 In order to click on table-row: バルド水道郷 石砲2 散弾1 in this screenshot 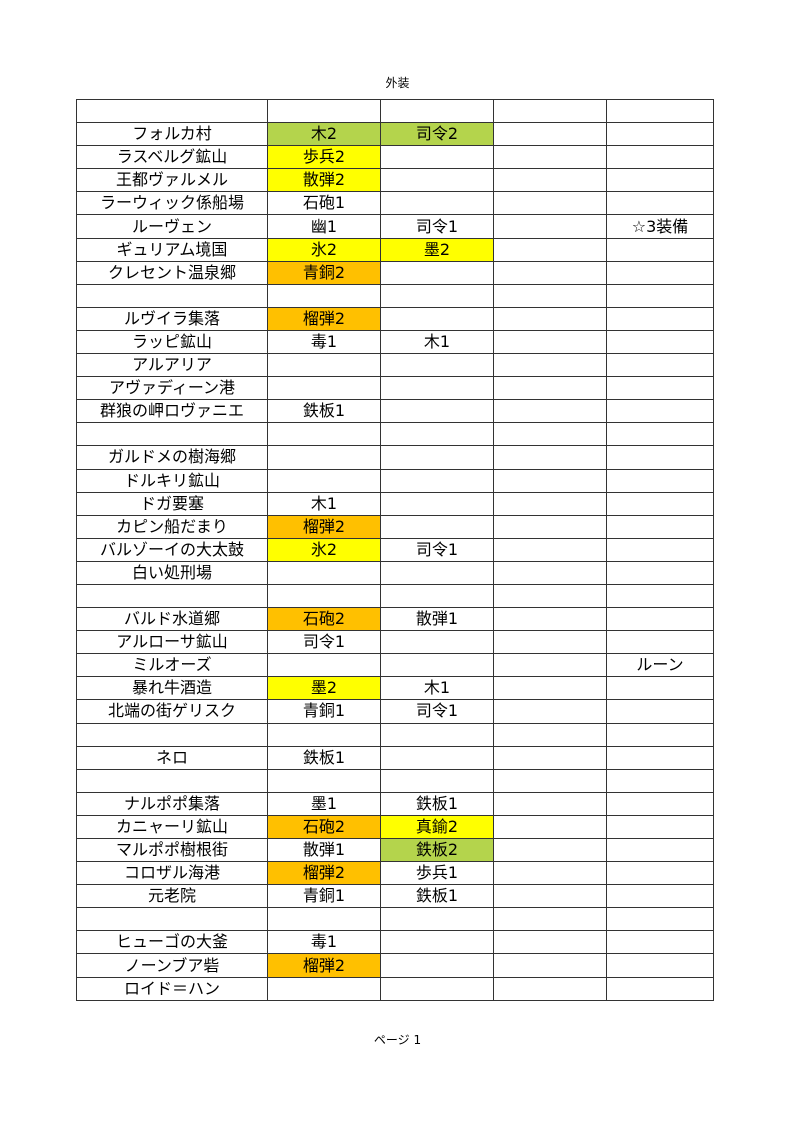, I will do `click(395, 619)`.